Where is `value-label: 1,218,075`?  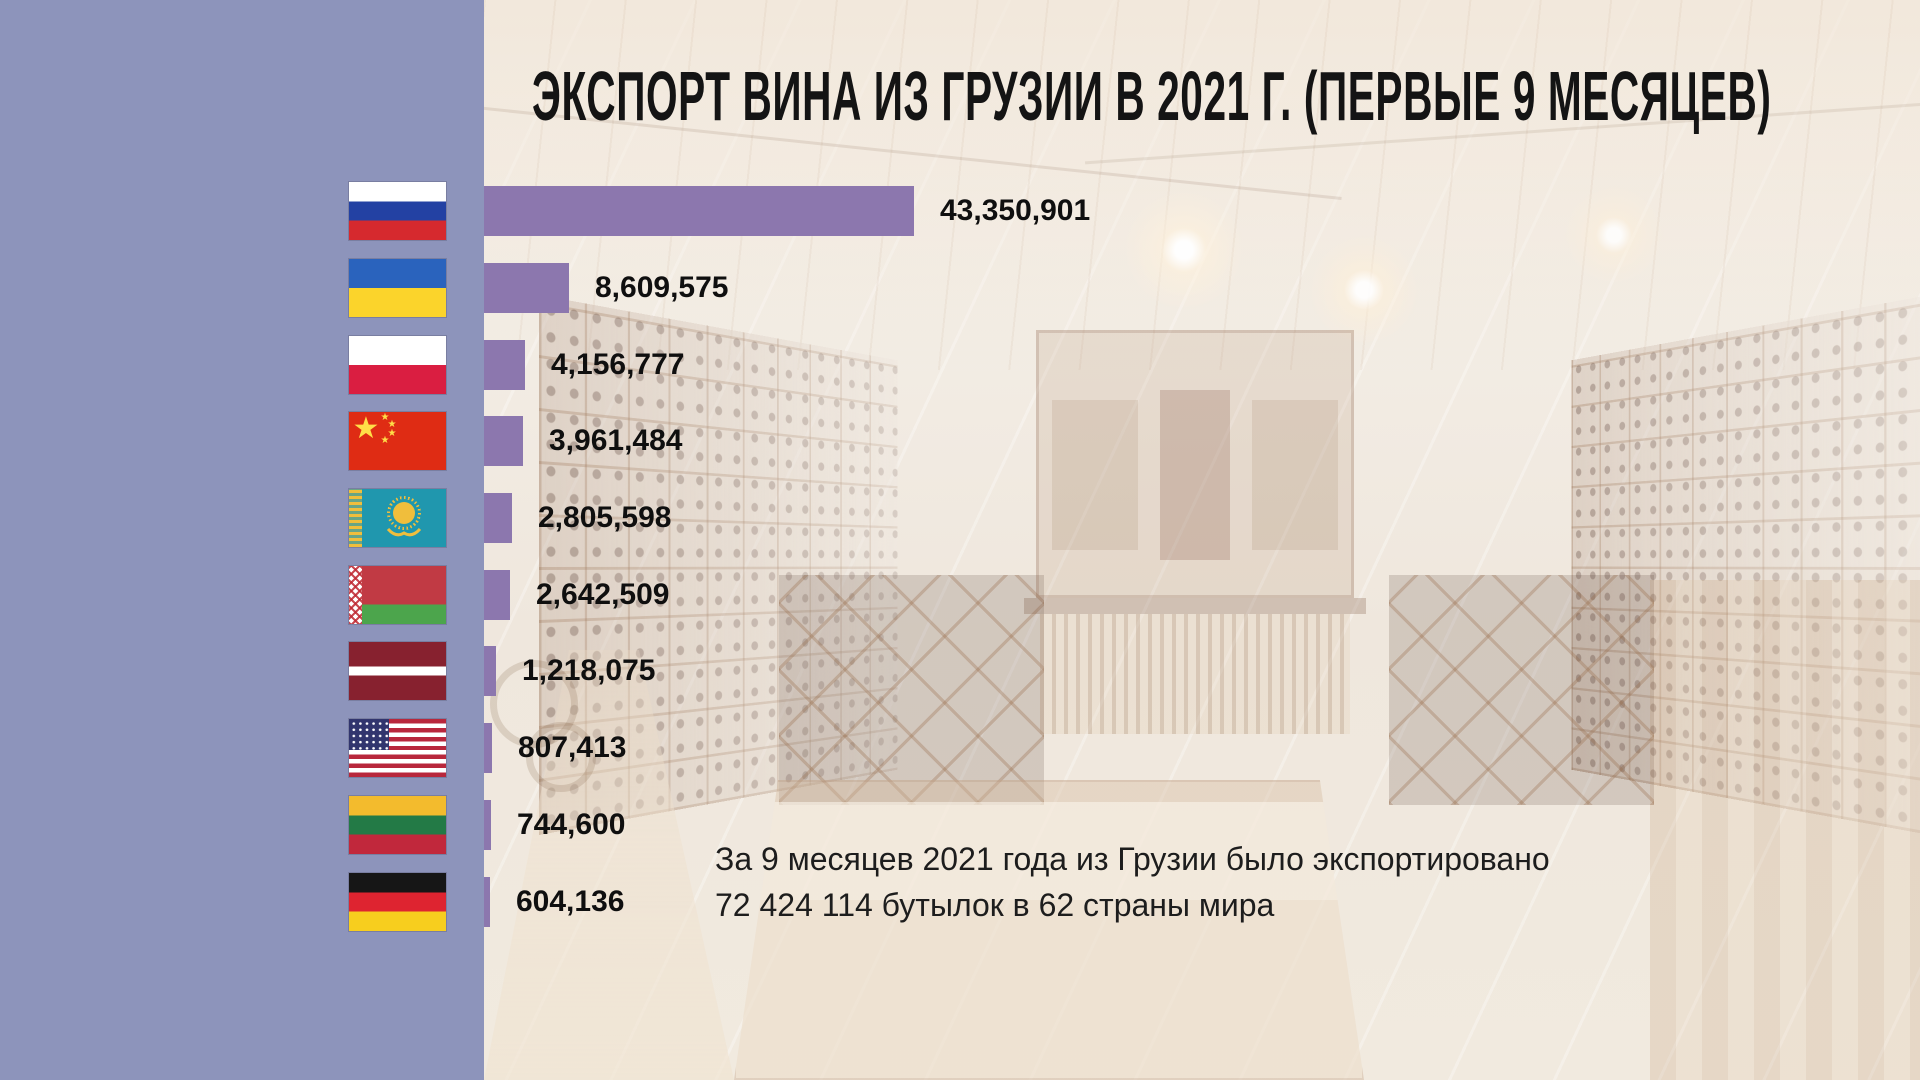
value-label: 1,218,075 is located at coordinates (589, 671).